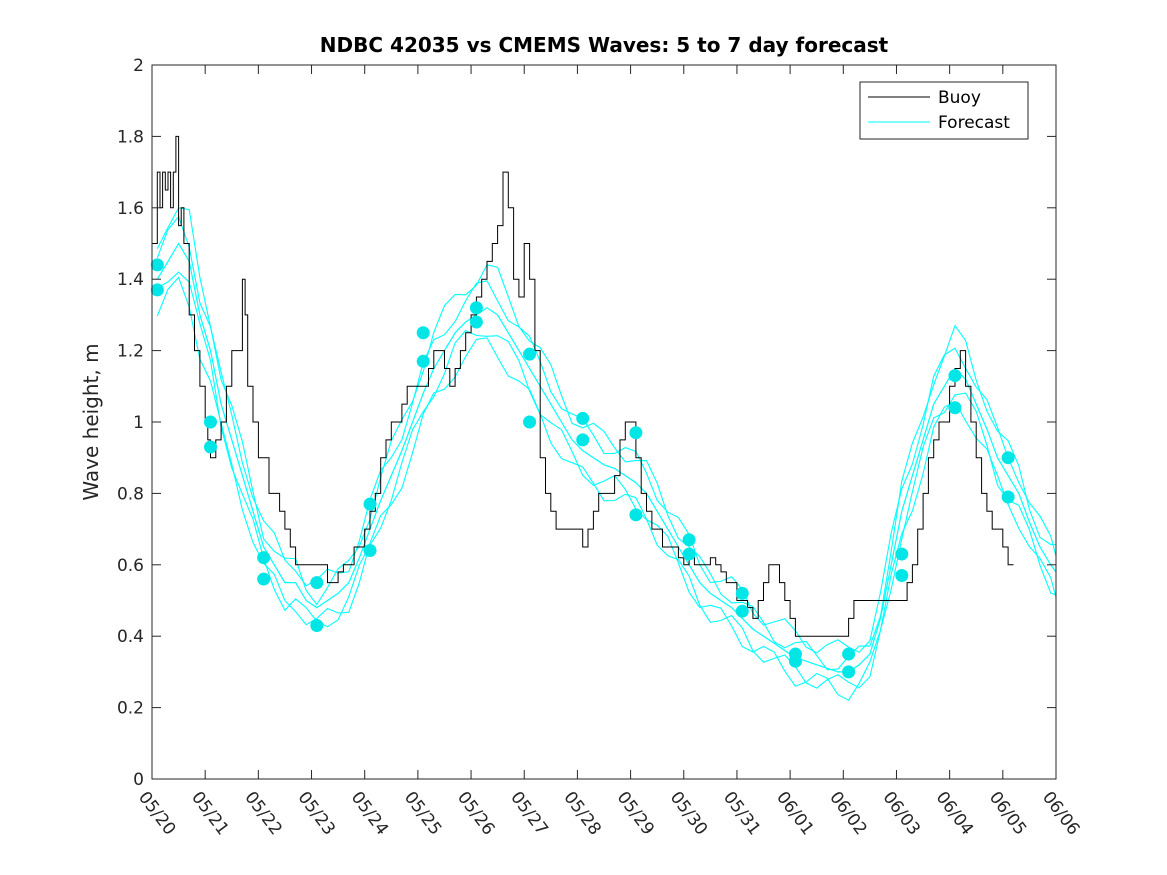 The width and height of the screenshot is (1167, 875). What do you see at coordinates (130, 637) in the screenshot?
I see `y-tick-label: 0.4` at bounding box center [130, 637].